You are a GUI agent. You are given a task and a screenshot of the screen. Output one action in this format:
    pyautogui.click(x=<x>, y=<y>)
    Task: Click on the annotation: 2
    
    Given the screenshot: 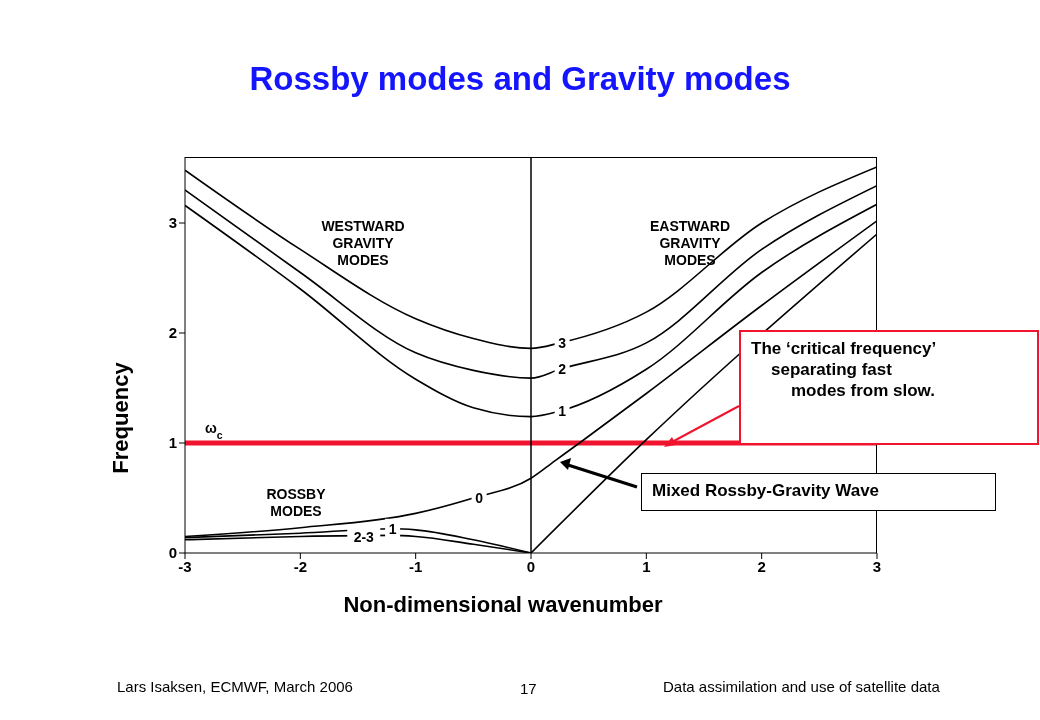 What is the action you would take?
    pyautogui.click(x=562, y=369)
    